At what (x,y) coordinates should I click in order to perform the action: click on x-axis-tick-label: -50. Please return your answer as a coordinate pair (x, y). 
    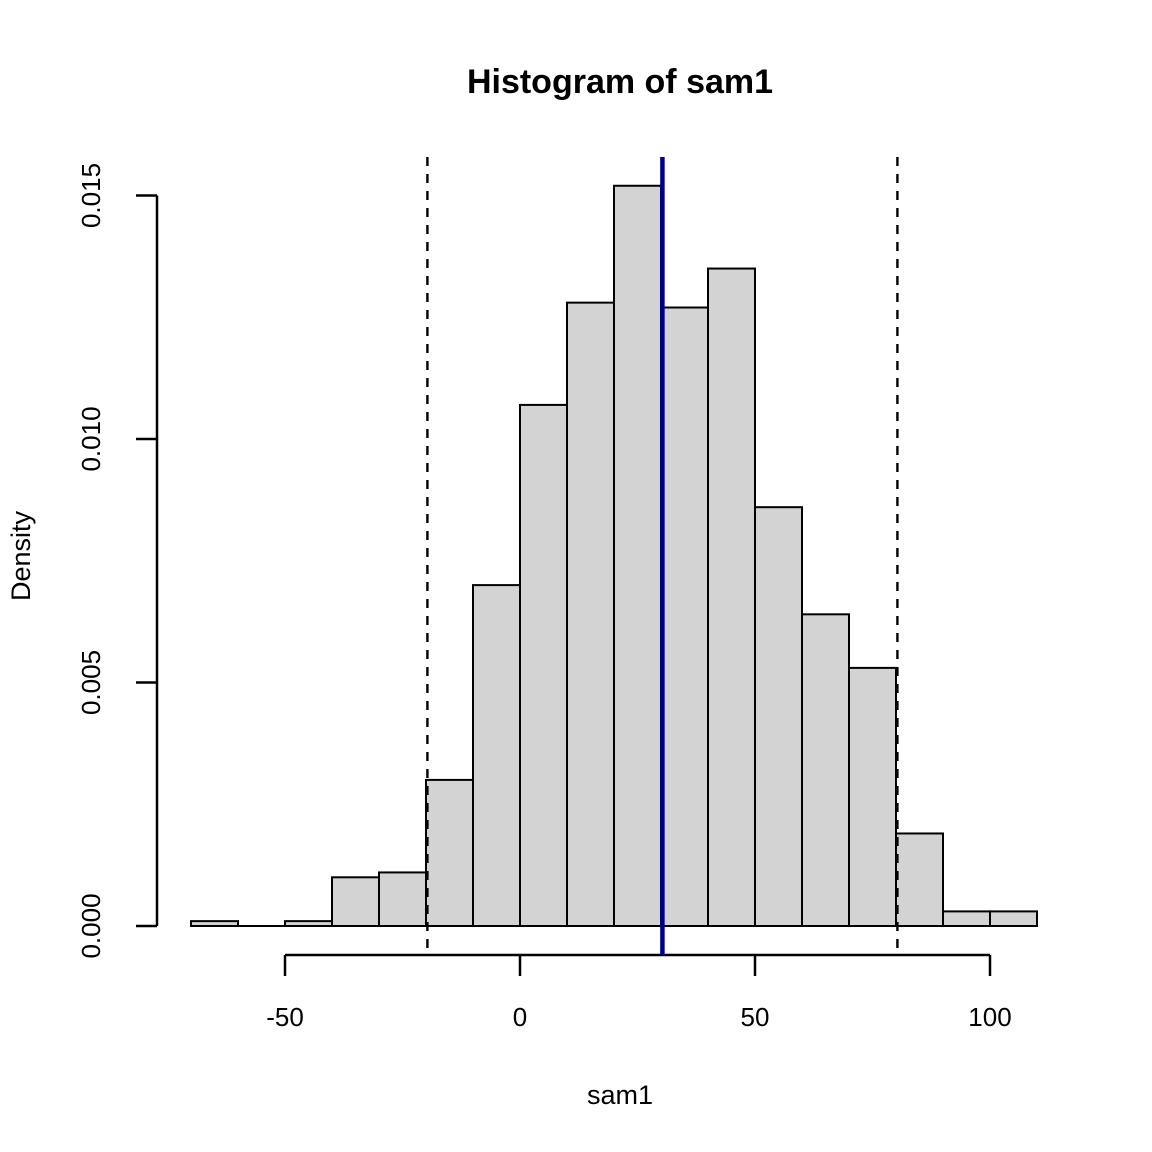
    Looking at the image, I should click on (285, 1017).